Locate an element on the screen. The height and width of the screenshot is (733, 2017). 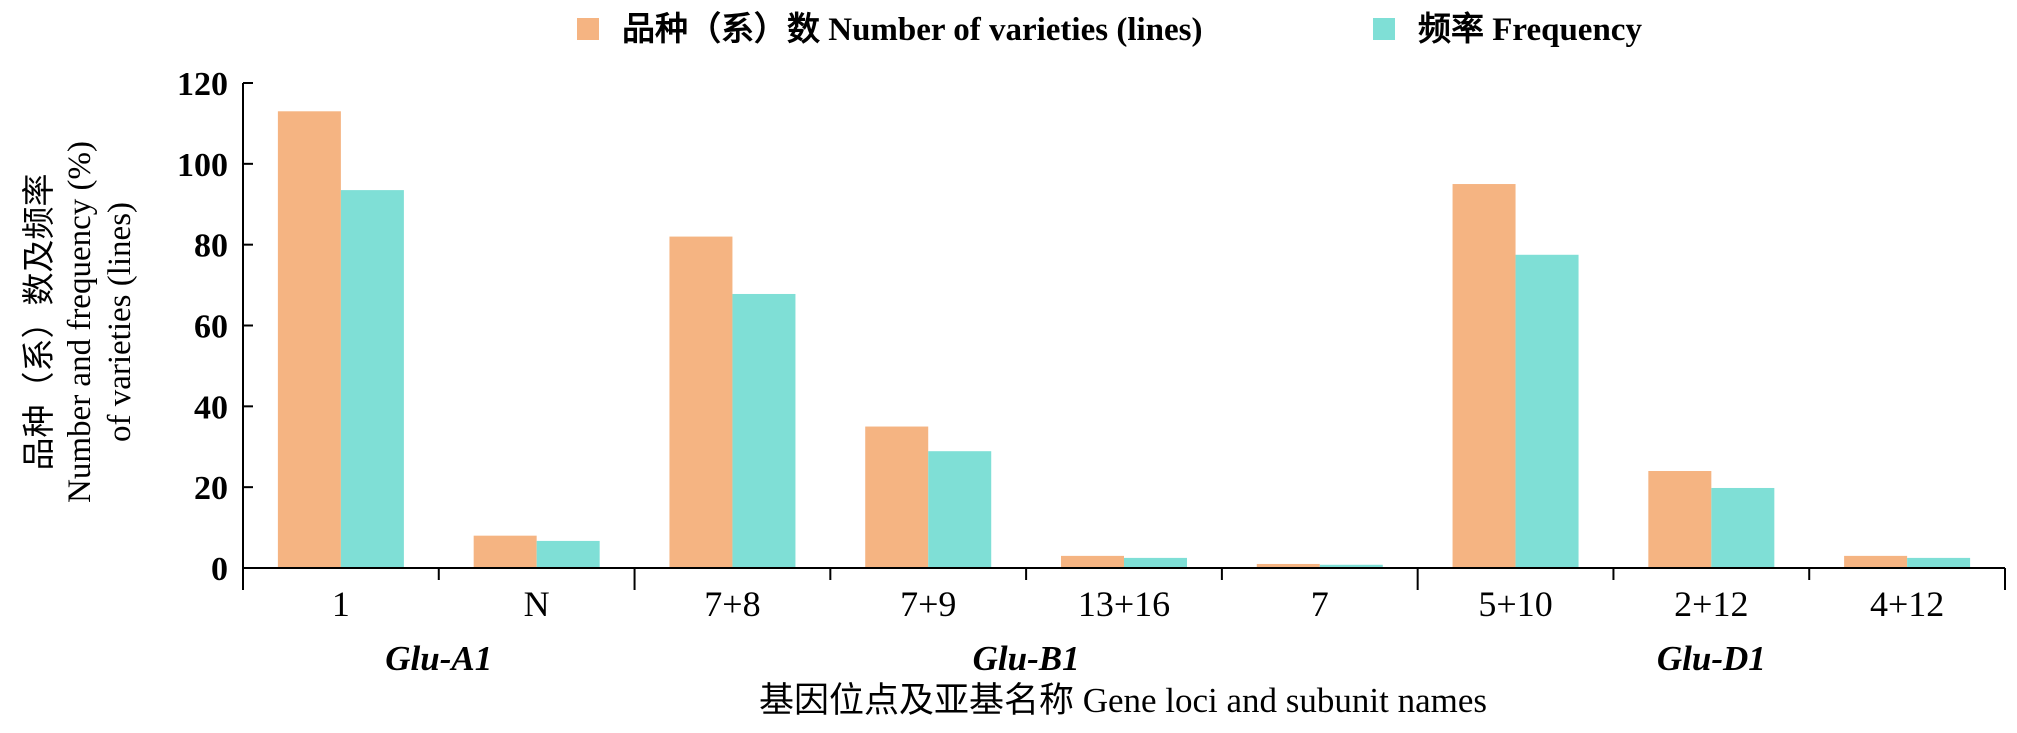
y-tick-label: 120 is located at coordinates (202, 84).